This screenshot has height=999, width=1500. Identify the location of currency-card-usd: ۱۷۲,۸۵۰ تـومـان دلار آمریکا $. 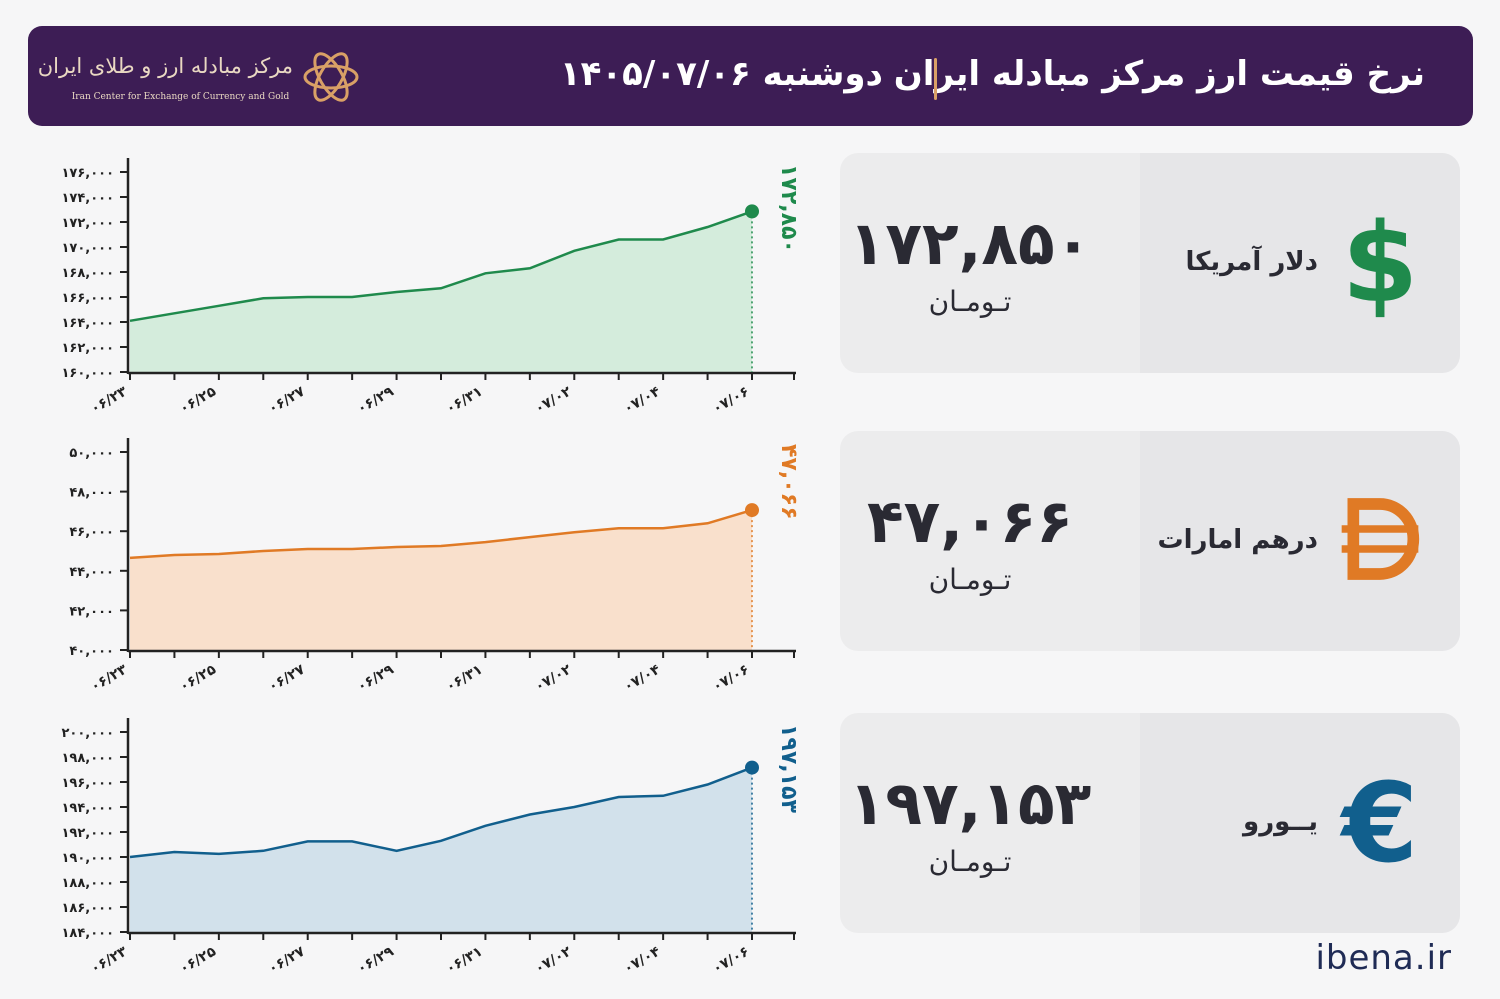
(1150, 263).